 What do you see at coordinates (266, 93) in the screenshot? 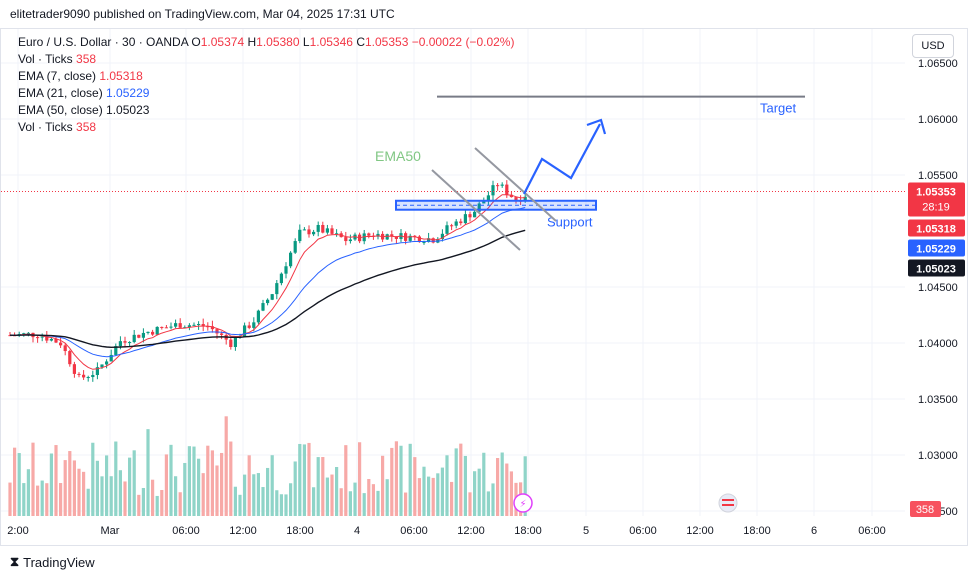
I see `legend-indicator-row: EMA (21, close) 1.05229` at bounding box center [266, 93].